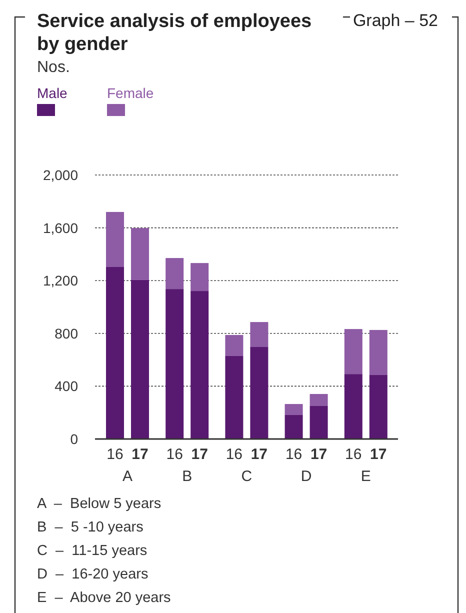 The height and width of the screenshot is (613, 466). Describe the element at coordinates (306, 476) in the screenshot. I see `text: D` at that location.